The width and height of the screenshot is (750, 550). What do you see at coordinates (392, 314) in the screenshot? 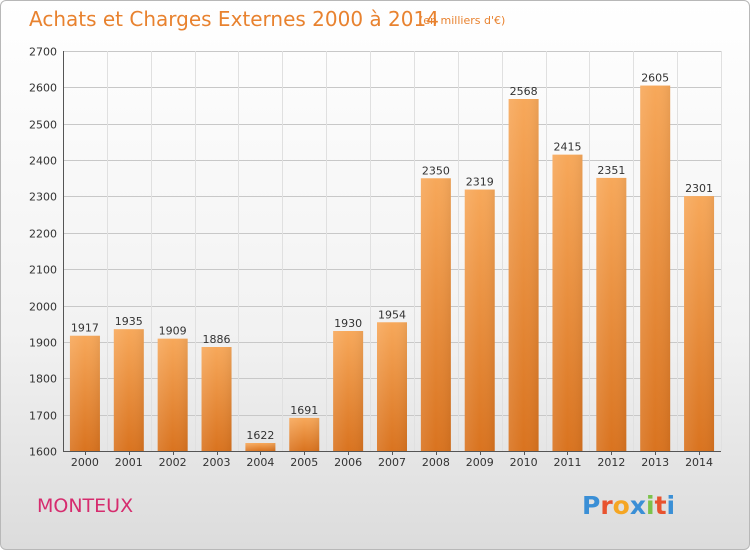
I see `data-label: 1954` at bounding box center [392, 314].